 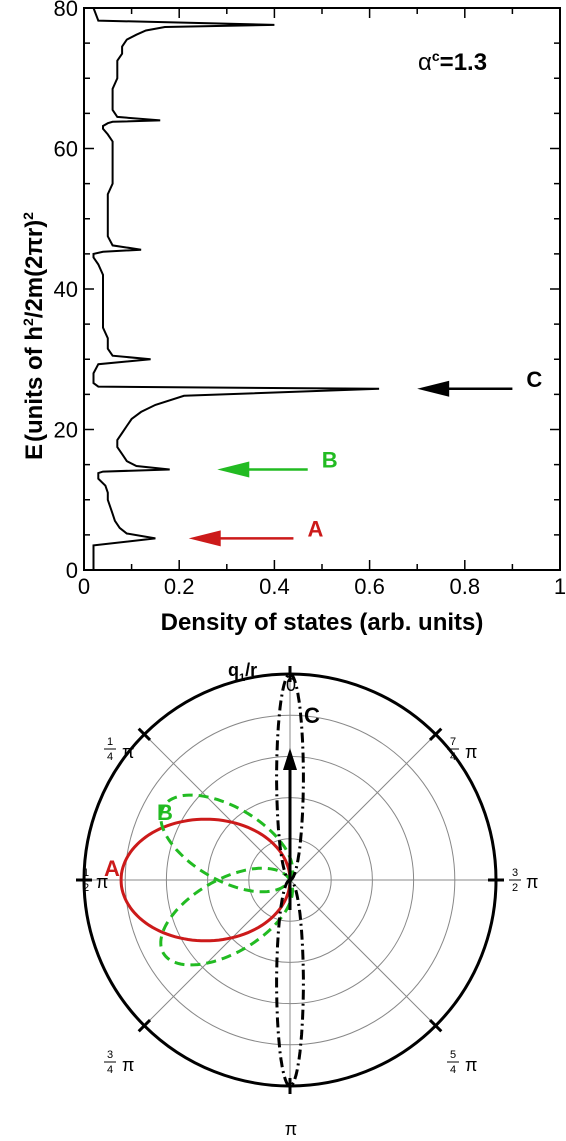 What do you see at coordinates (462, 749) in the screenshot?
I see `polar-angle-upper-right: 7 4 π` at bounding box center [462, 749].